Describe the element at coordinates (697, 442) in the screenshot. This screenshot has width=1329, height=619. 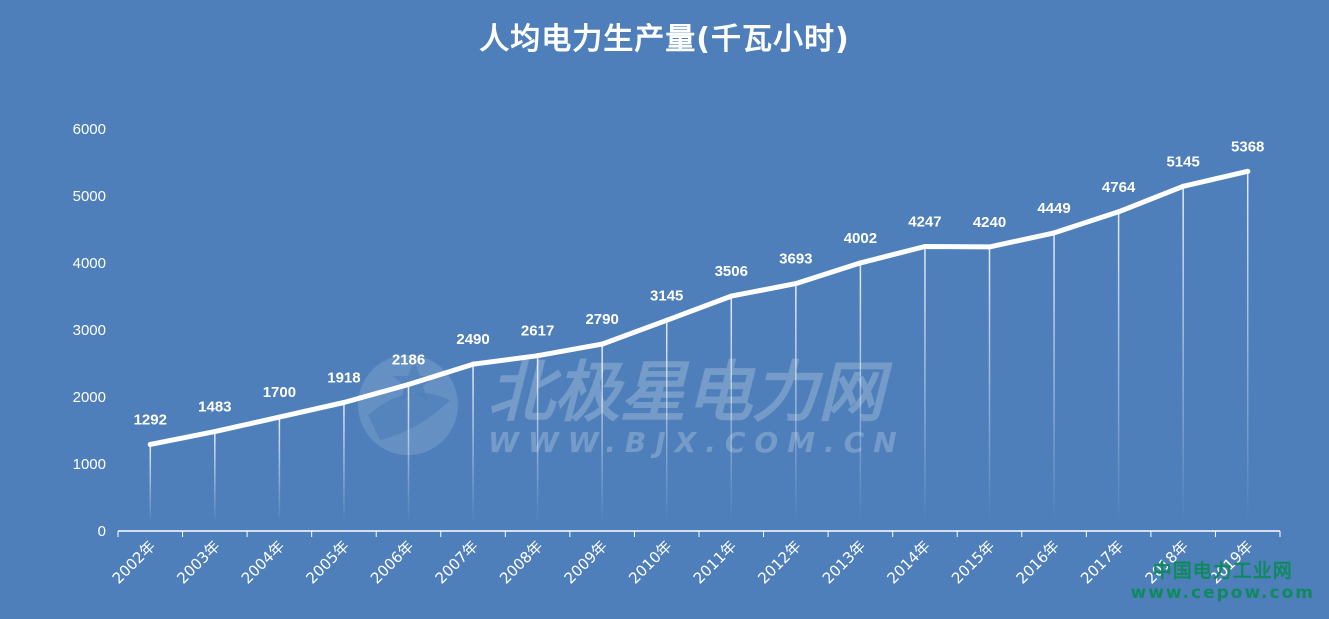
I see `bjx-watermark-url: WWW.BJX.COM.CN` at that location.